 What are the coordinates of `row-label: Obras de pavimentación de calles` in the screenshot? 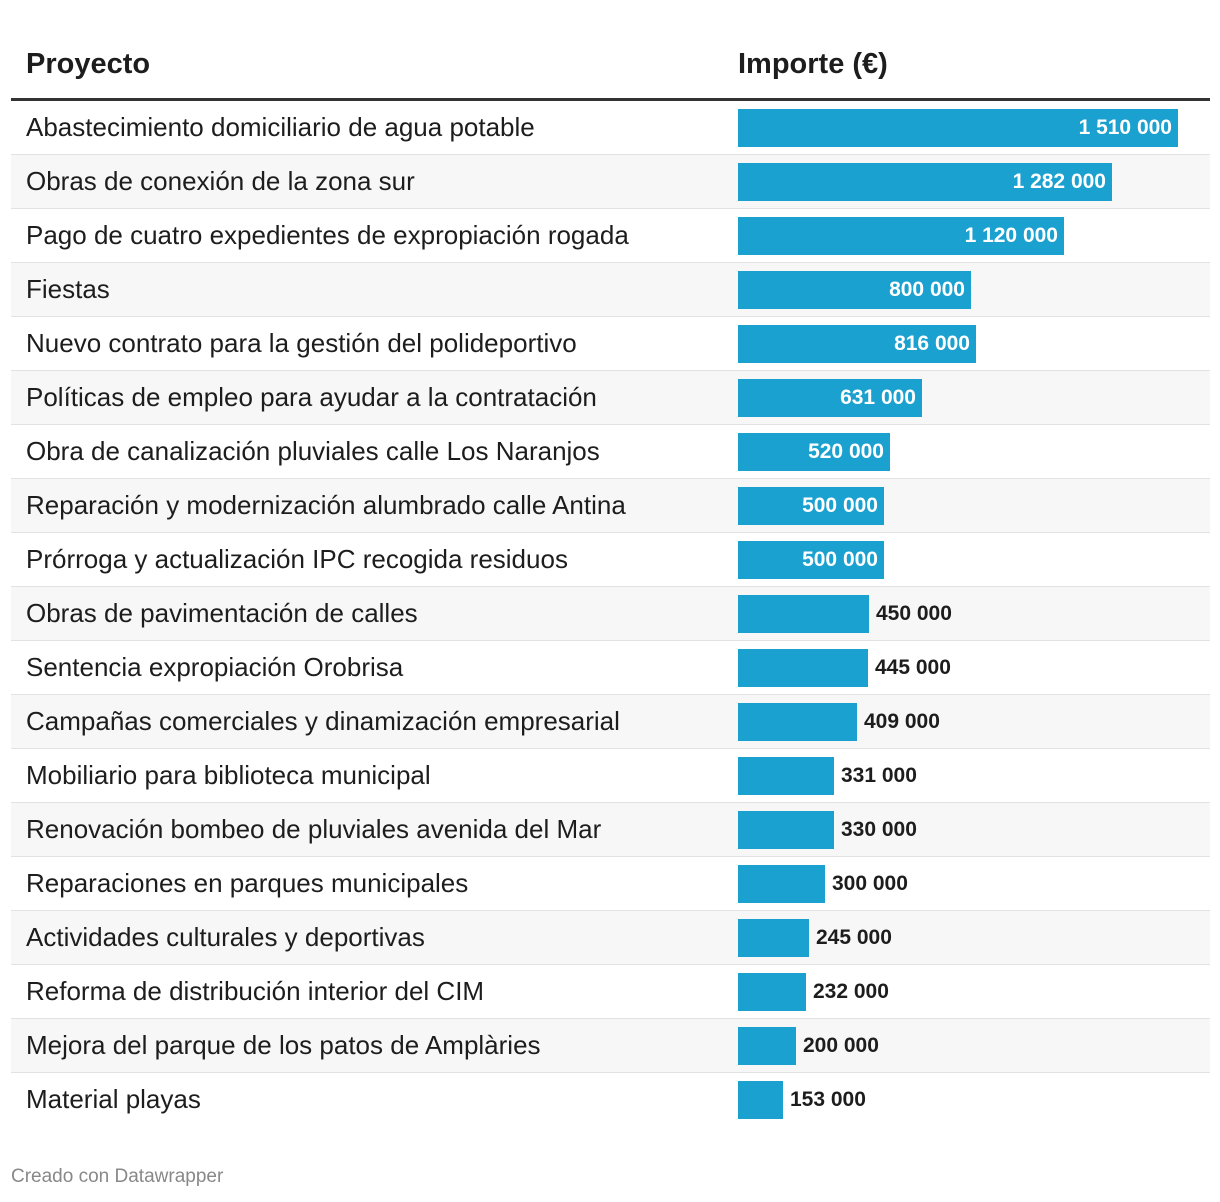 It's located at (222, 613).